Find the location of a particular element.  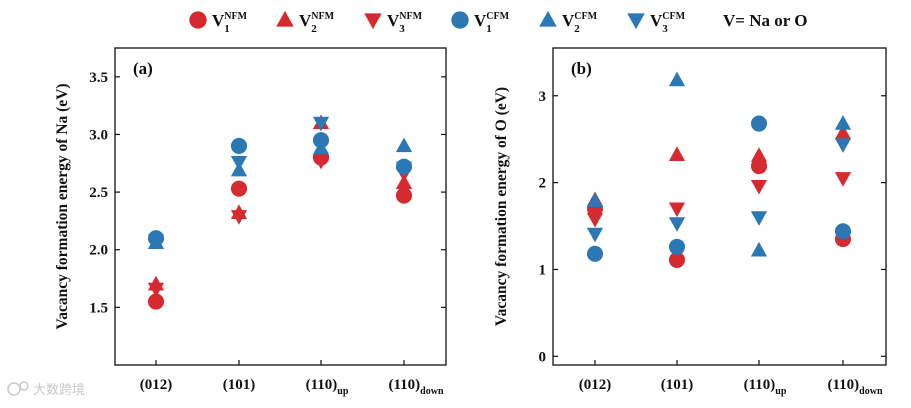

legend-label-cfm1: VCFM 1 is located at coordinates (492, 23).